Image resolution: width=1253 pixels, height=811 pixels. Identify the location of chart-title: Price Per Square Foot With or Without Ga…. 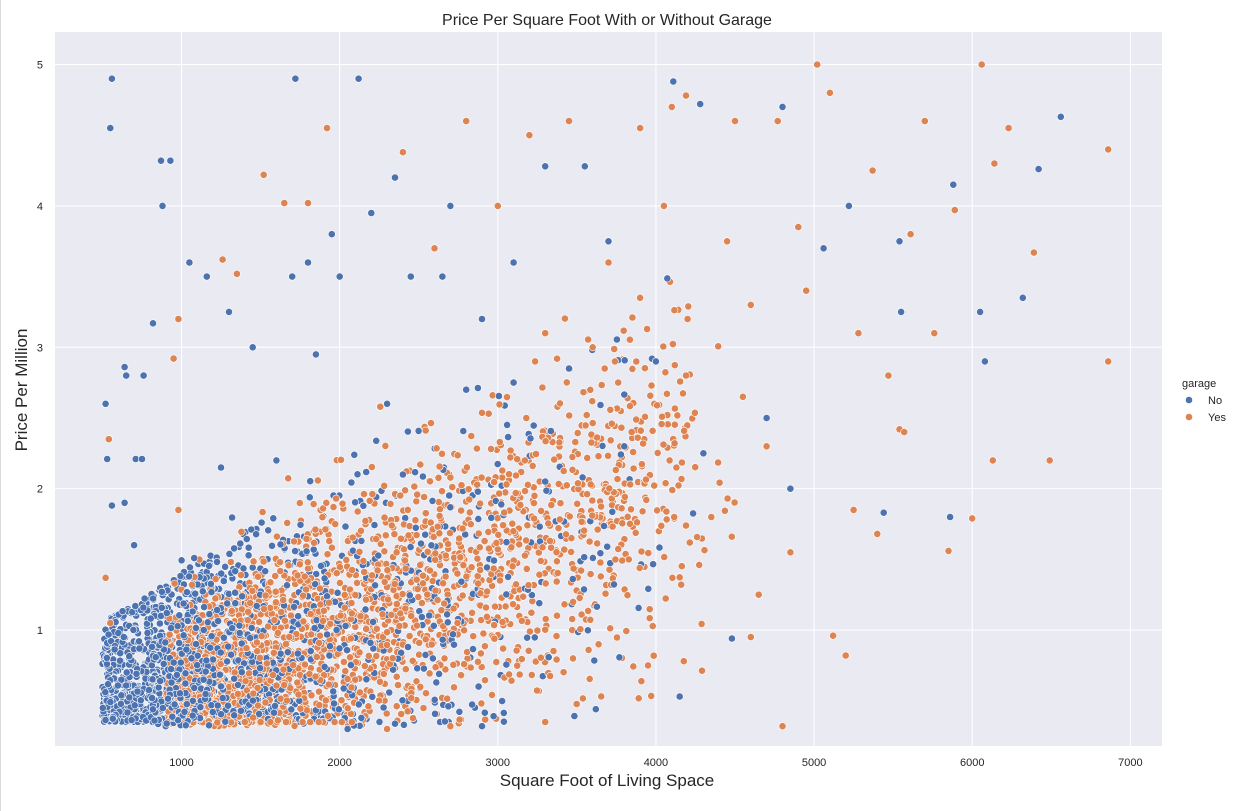
(607, 20).